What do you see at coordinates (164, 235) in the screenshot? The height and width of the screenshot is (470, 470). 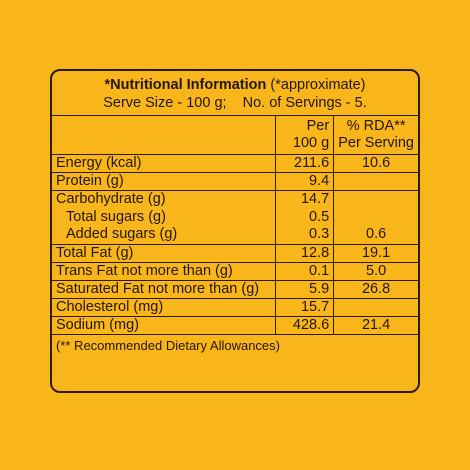 I see `nutrient-name: Added sugars (g)` at bounding box center [164, 235].